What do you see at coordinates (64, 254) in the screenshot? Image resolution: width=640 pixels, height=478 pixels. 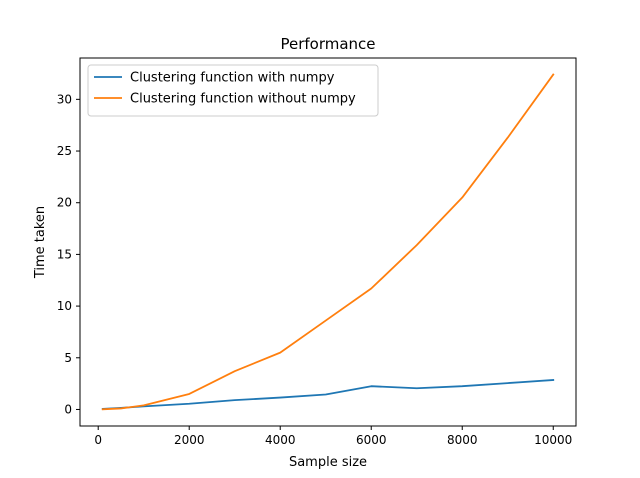 I see `y-tick-label: 15` at bounding box center [64, 254].